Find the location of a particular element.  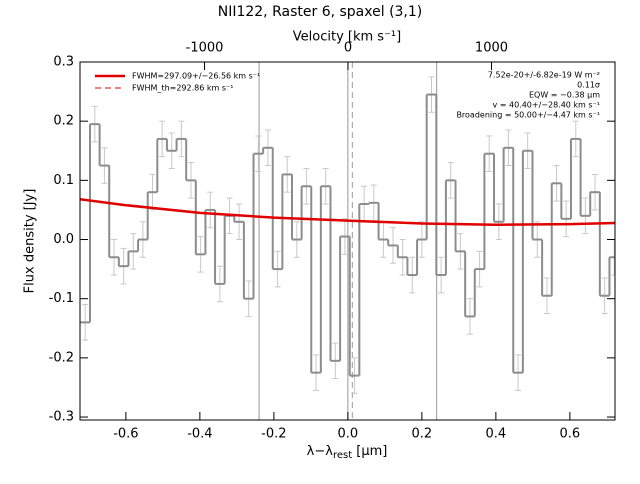

x-tick-label: -0.2 is located at coordinates (273, 434).